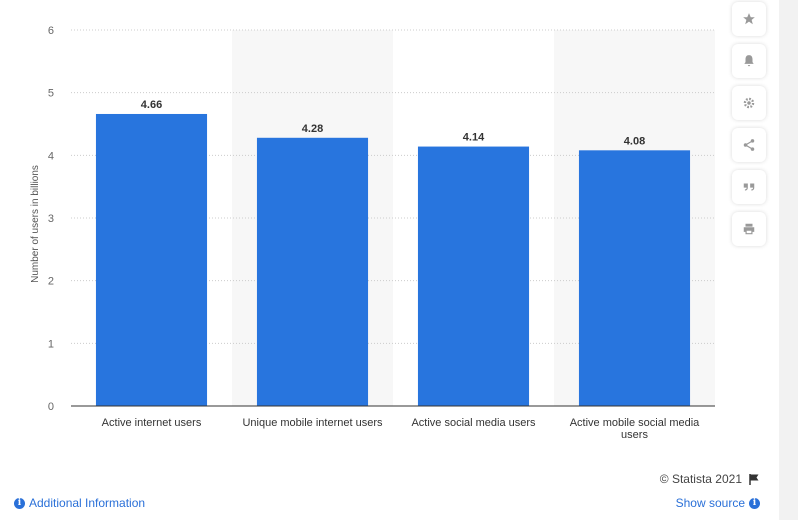  Describe the element at coordinates (634, 141) in the screenshot. I see `data-label: 4.08` at that location.